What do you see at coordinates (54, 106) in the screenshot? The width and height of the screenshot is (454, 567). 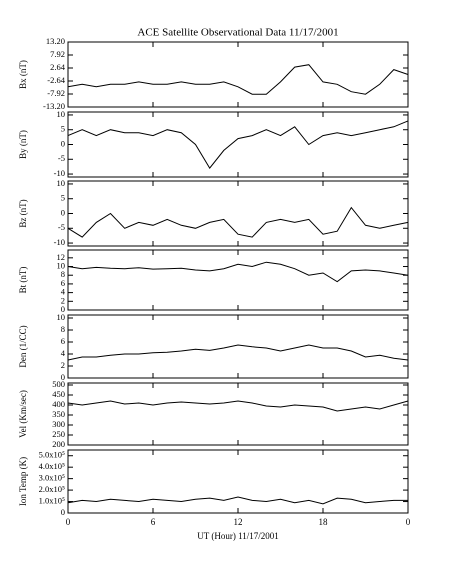 I see `y-tick-label: -13.20` at bounding box center [54, 106].